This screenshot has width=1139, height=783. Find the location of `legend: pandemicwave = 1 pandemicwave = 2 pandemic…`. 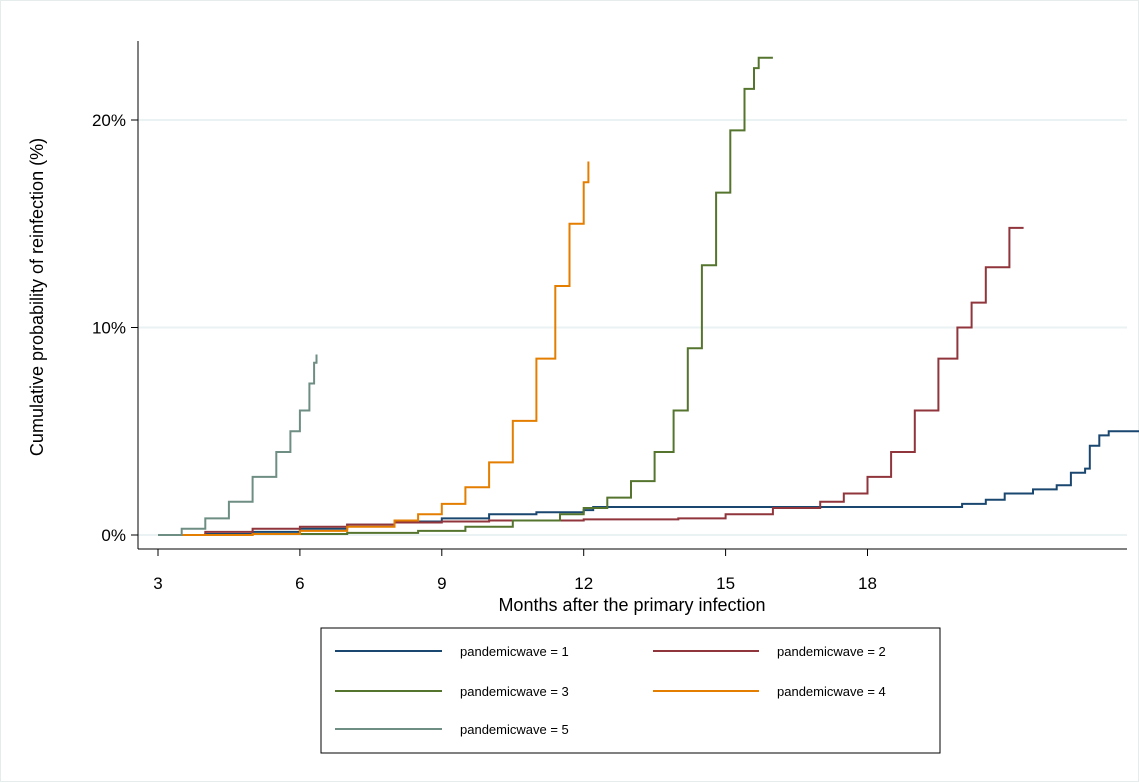

legend: pandemicwave = 1 pandemicwave = 2 pandemic… is located at coordinates (630, 690).